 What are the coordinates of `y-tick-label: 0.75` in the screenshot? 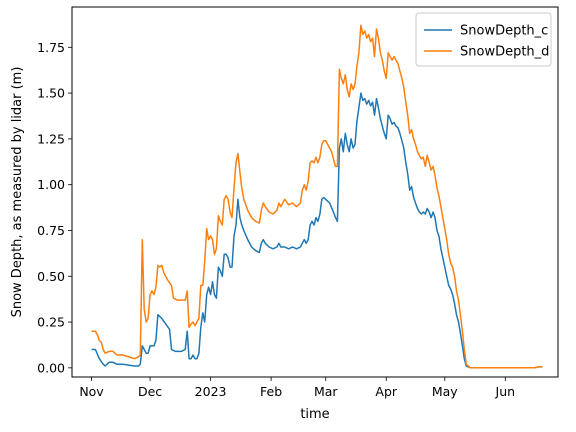 It's located at (51, 230).